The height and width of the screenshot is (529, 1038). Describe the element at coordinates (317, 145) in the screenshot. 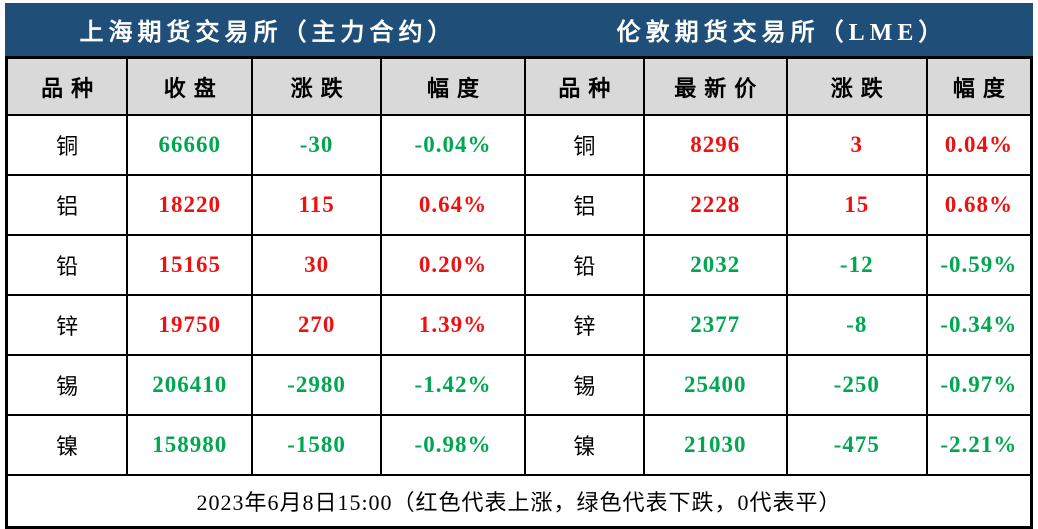

I see `change-cell: -30` at that location.